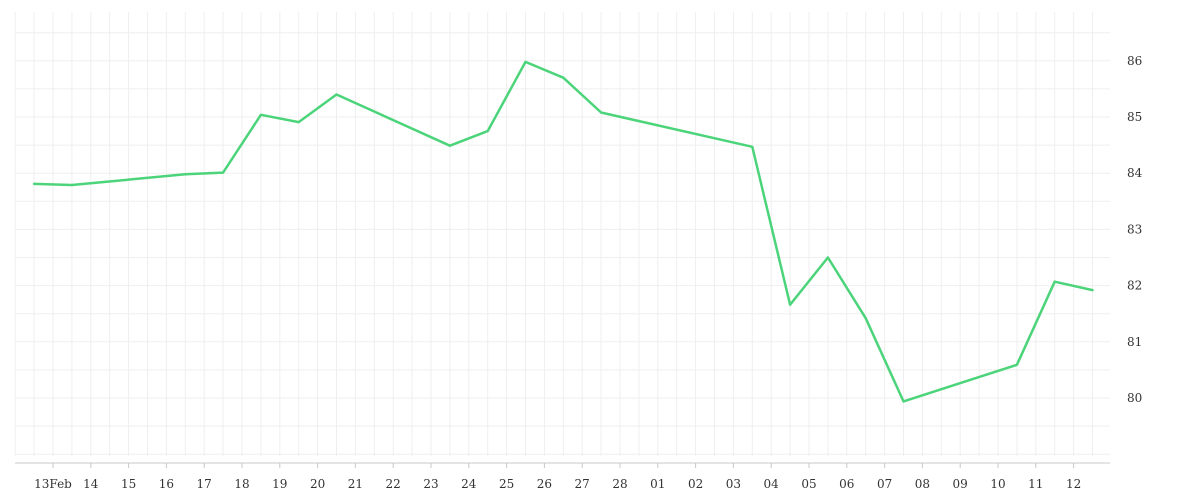 Image resolution: width=1200 pixels, height=500 pixels. Describe the element at coordinates (884, 484) in the screenshot. I see `x-tick-label: 07` at that location.